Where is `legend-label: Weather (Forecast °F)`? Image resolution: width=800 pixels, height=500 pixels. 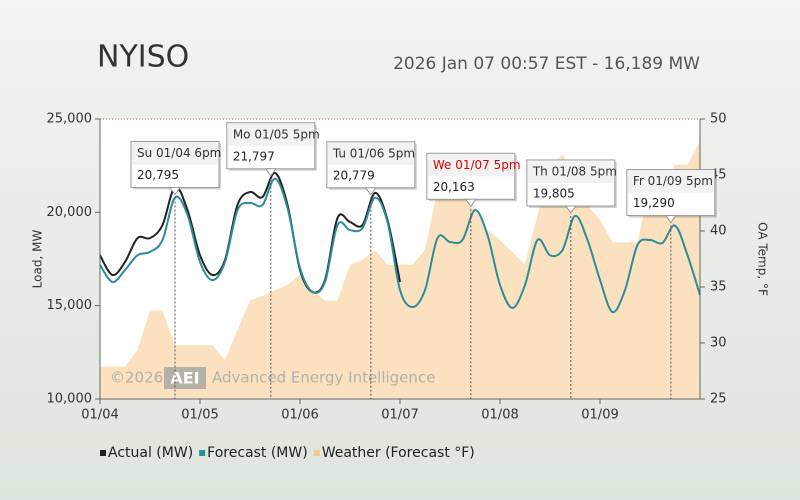 legend-label: Weather (Forecast °F) is located at coordinates (398, 453).